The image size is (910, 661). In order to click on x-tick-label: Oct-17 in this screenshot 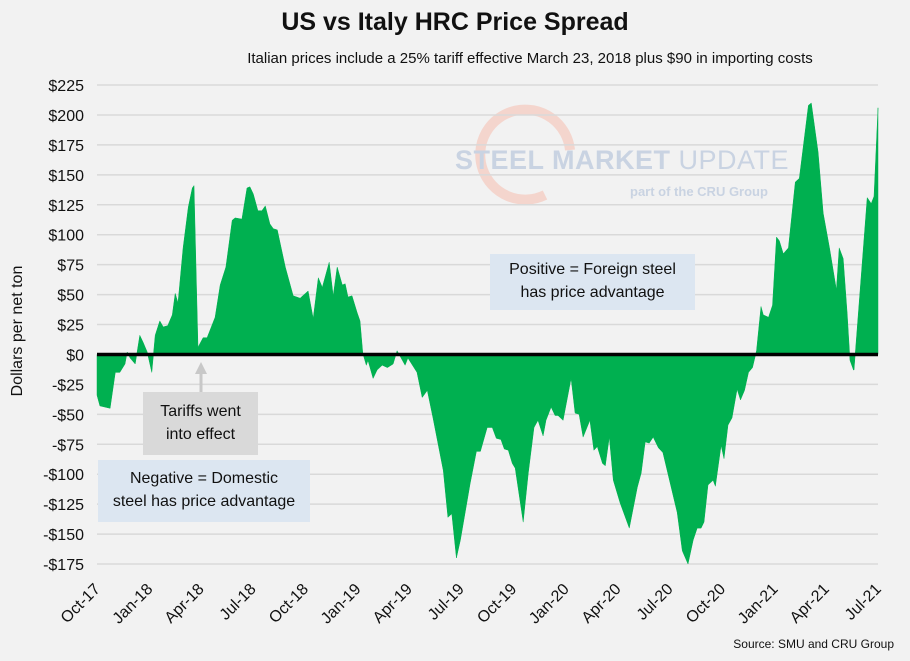, I will do `click(81, 604)`.